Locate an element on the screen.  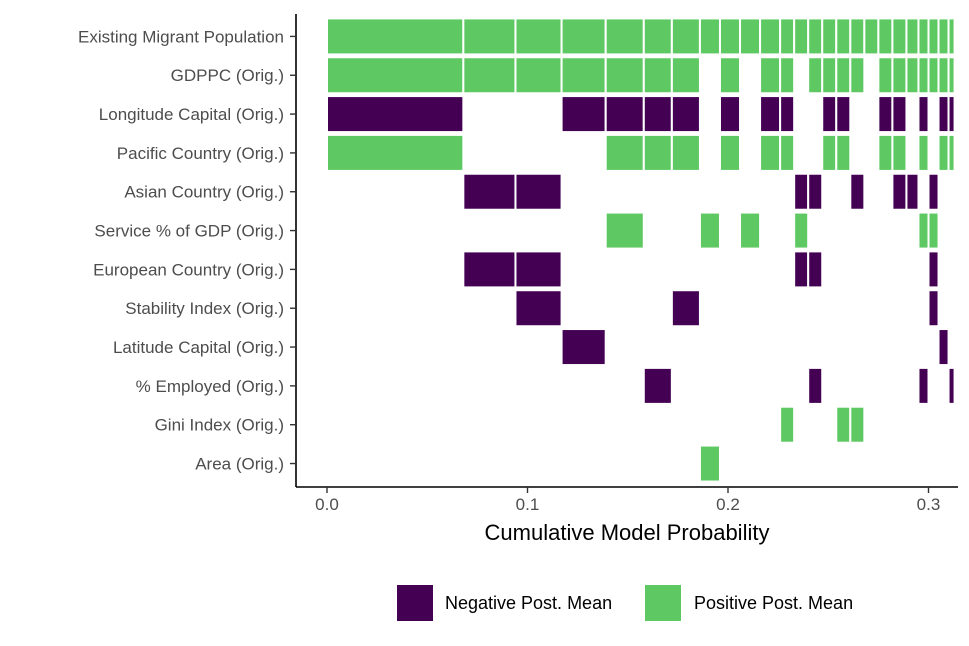
y-tick-label: Longitude Capital (Orig.) is located at coordinates (191, 114).